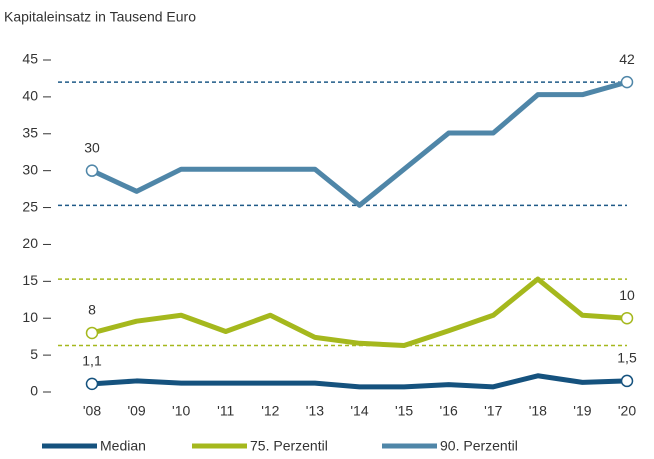 The image size is (654, 459). What do you see at coordinates (30, 59) in the screenshot?
I see `y-tick-label: 45` at bounding box center [30, 59].